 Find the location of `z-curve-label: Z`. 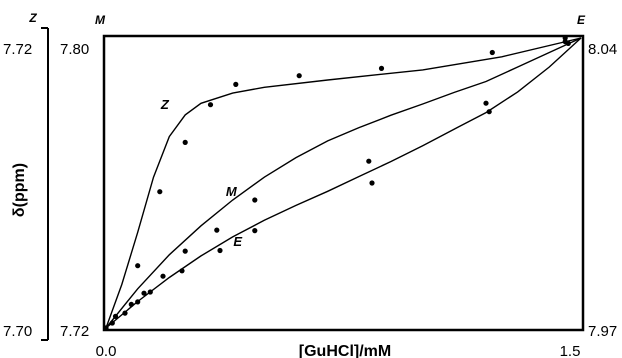

z-curve-label: Z is located at coordinates (165, 104).